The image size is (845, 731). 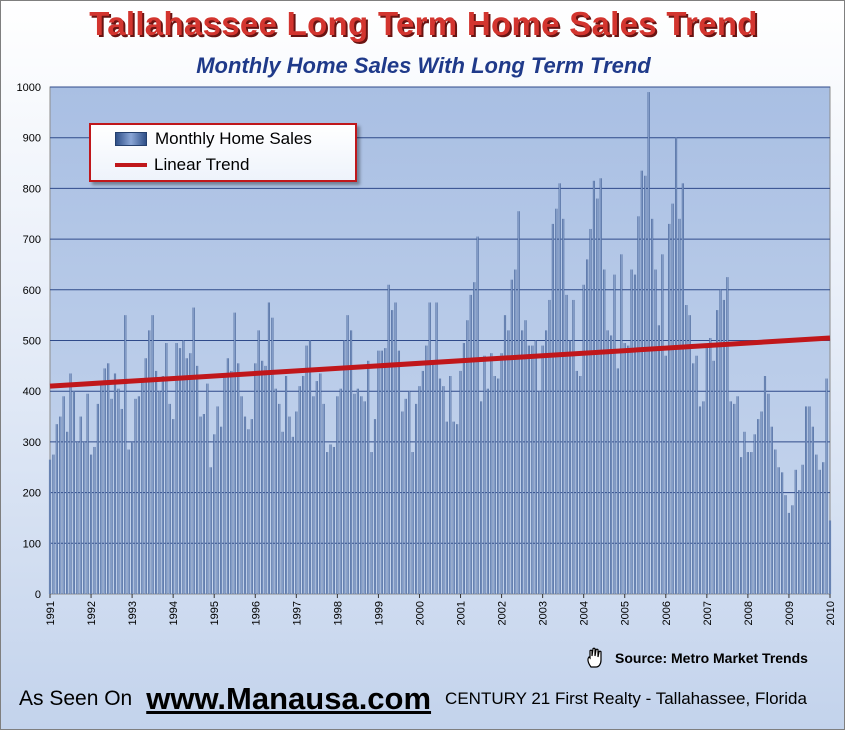 What do you see at coordinates (32, 342) in the screenshot?
I see `y-tick-label: 500` at bounding box center [32, 342].